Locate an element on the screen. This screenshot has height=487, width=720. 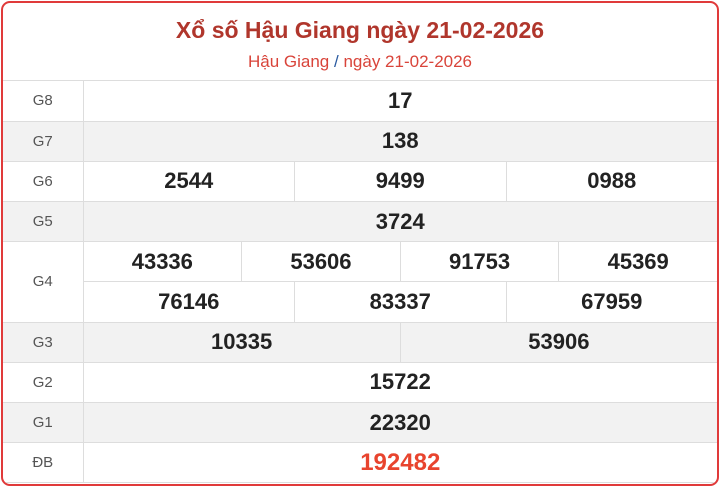
prize-number: 15722 is located at coordinates (399, 382).